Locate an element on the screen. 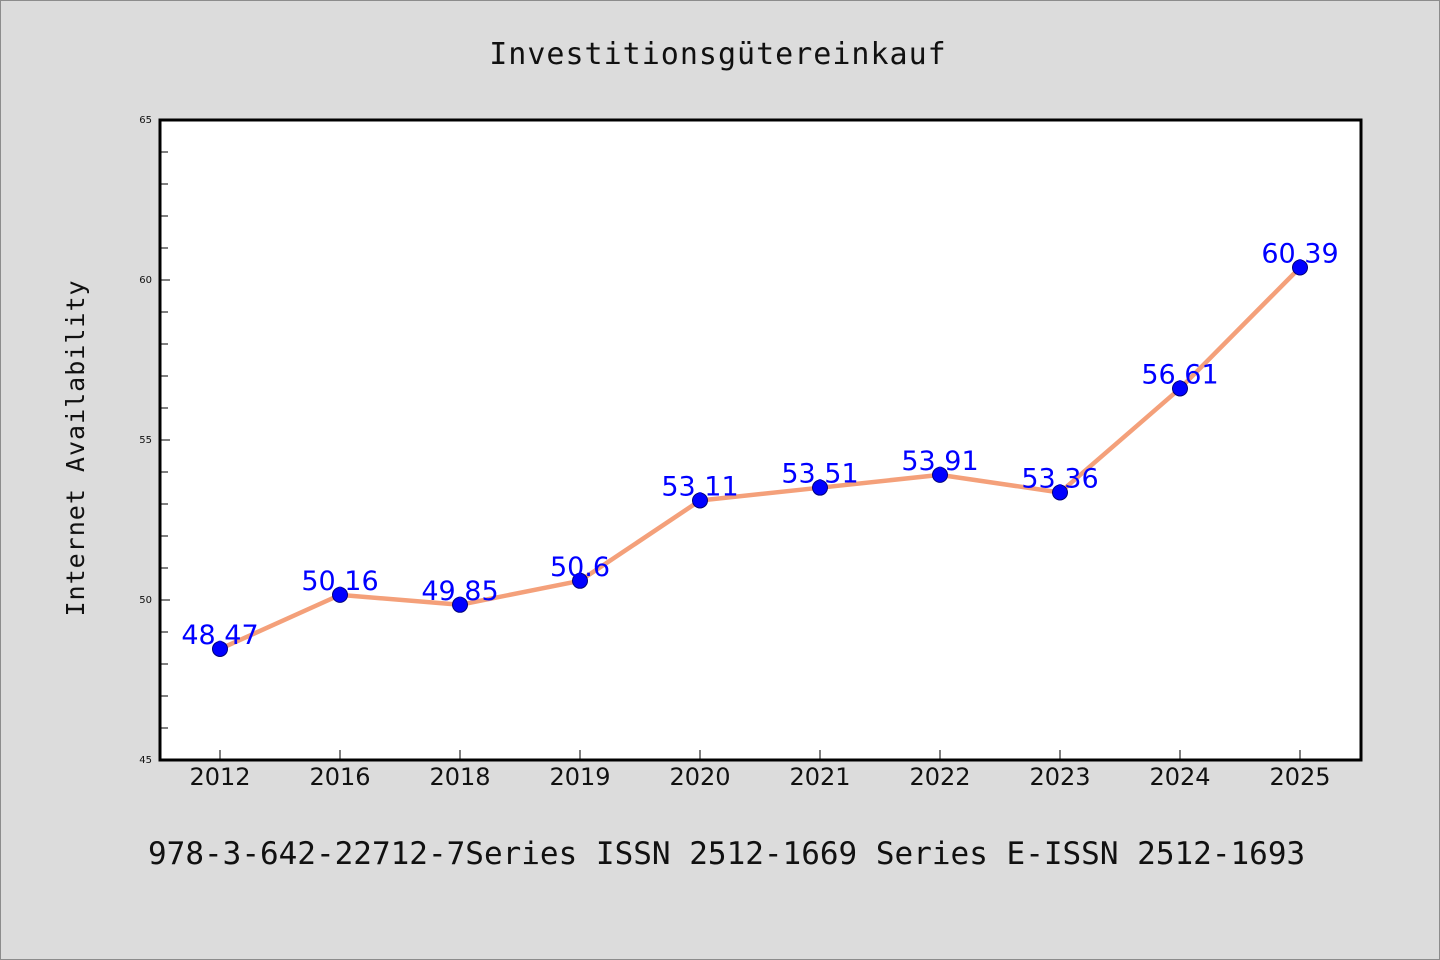 This screenshot has width=1440, height=960. data-label: 56.61 is located at coordinates (1179, 374).